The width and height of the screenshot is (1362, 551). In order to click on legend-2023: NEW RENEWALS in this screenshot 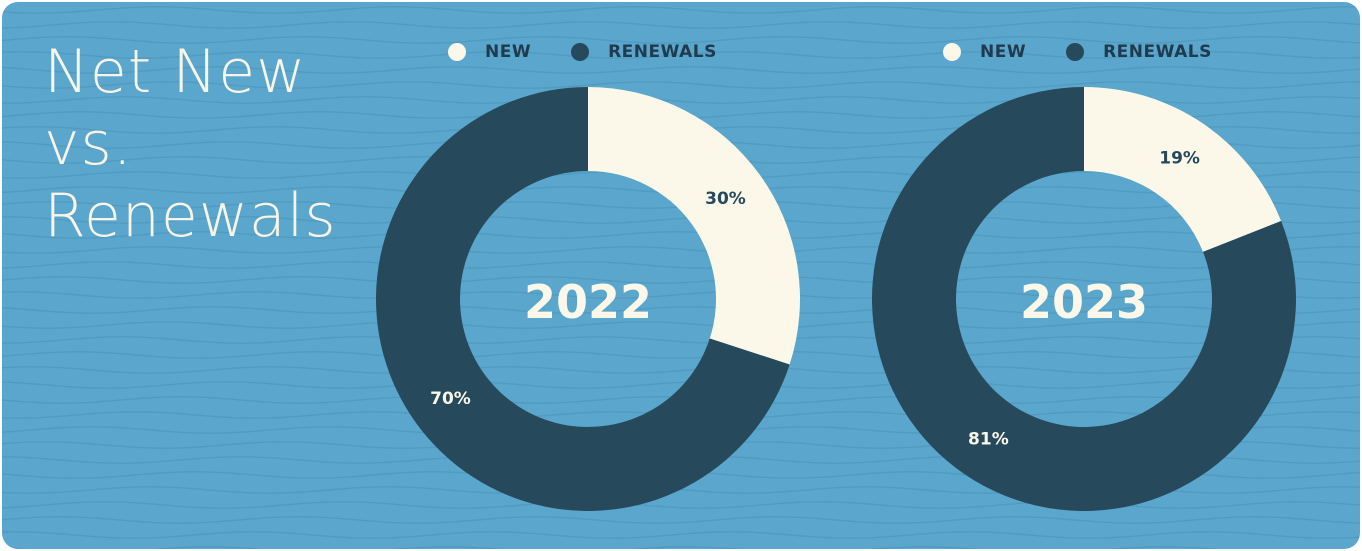, I will do `click(1097, 52)`.